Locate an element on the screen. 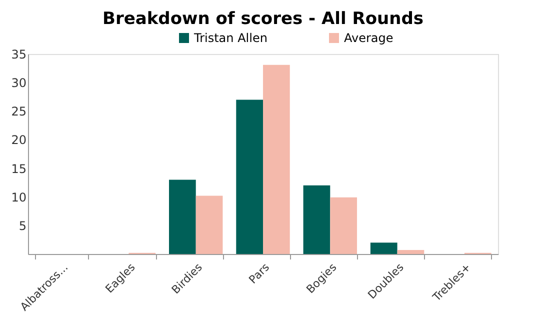 This screenshot has height=329, width=552. chart-title: Breakdown of scores - All Rounds is located at coordinates (263, 19).